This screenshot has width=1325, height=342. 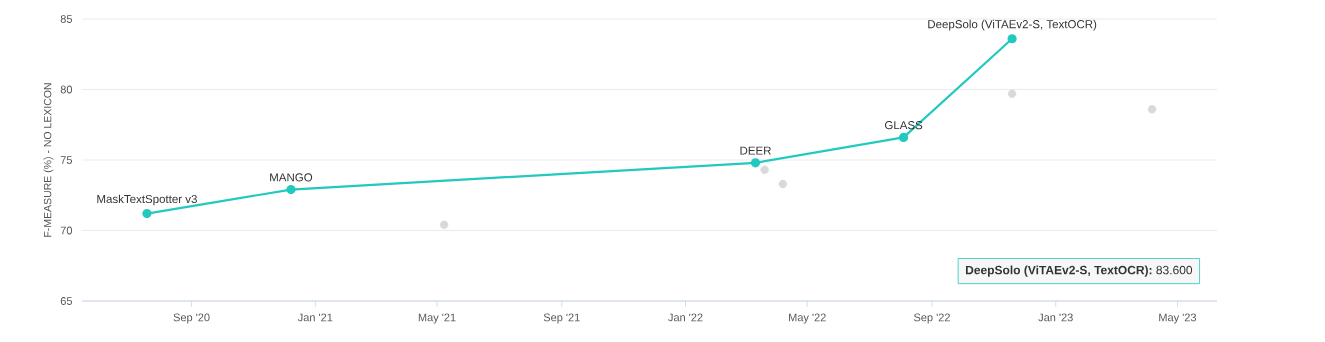 I want to click on x-tick-label: Sep '20, so click(x=191, y=318).